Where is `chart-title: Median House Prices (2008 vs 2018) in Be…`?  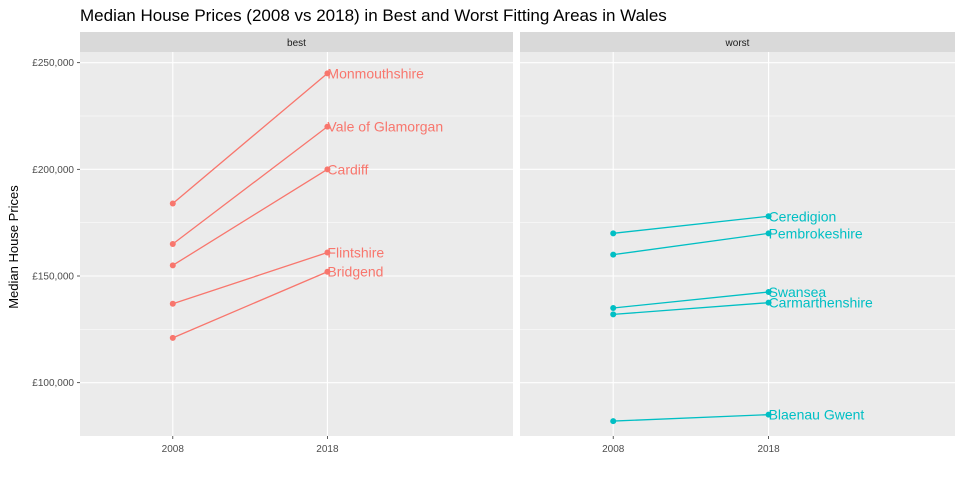 chart-title: Median House Prices (2008 vs 2018) in Be… is located at coordinates (373, 15).